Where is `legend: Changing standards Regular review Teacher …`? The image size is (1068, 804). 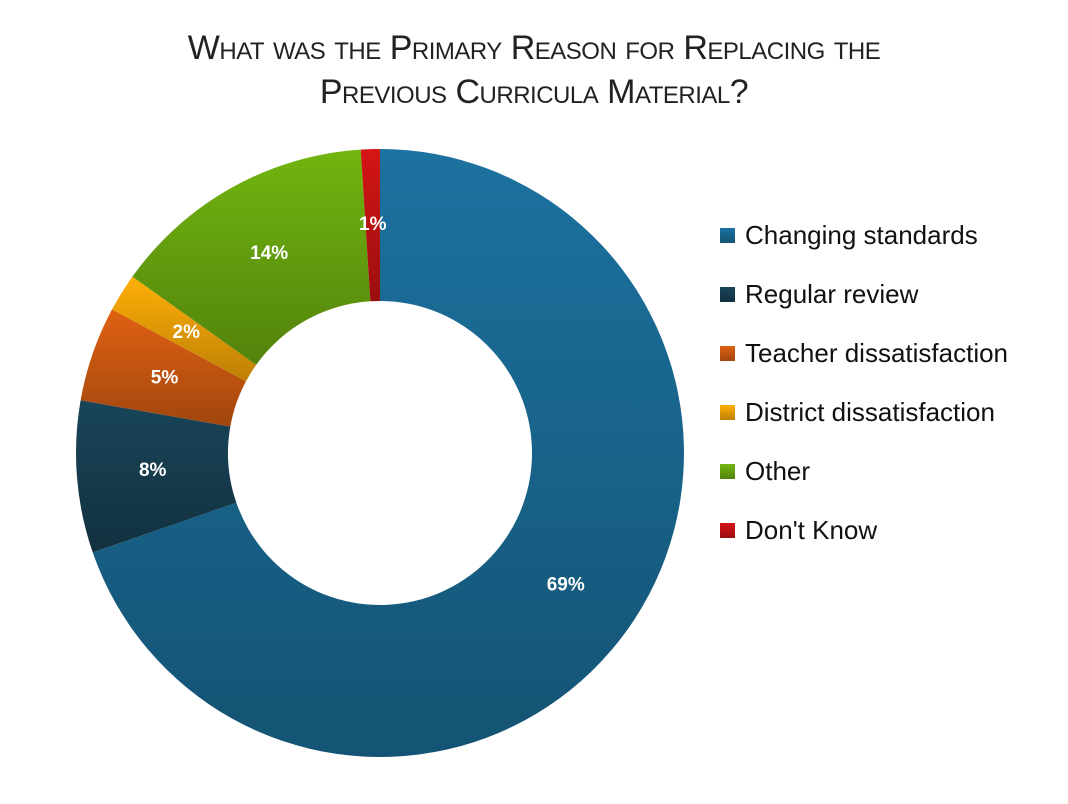 legend: Changing standards Regular review Teacher … is located at coordinates (864, 383).